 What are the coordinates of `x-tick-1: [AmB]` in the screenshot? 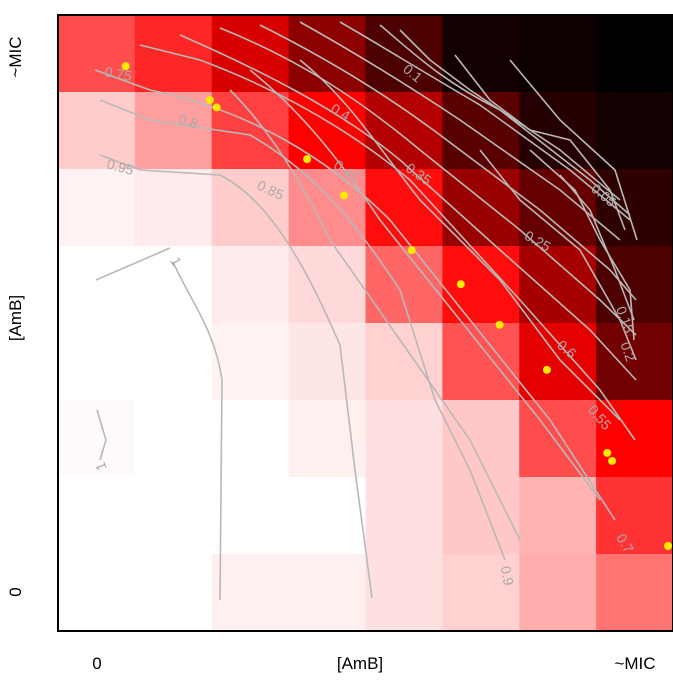 It's located at (360, 663).